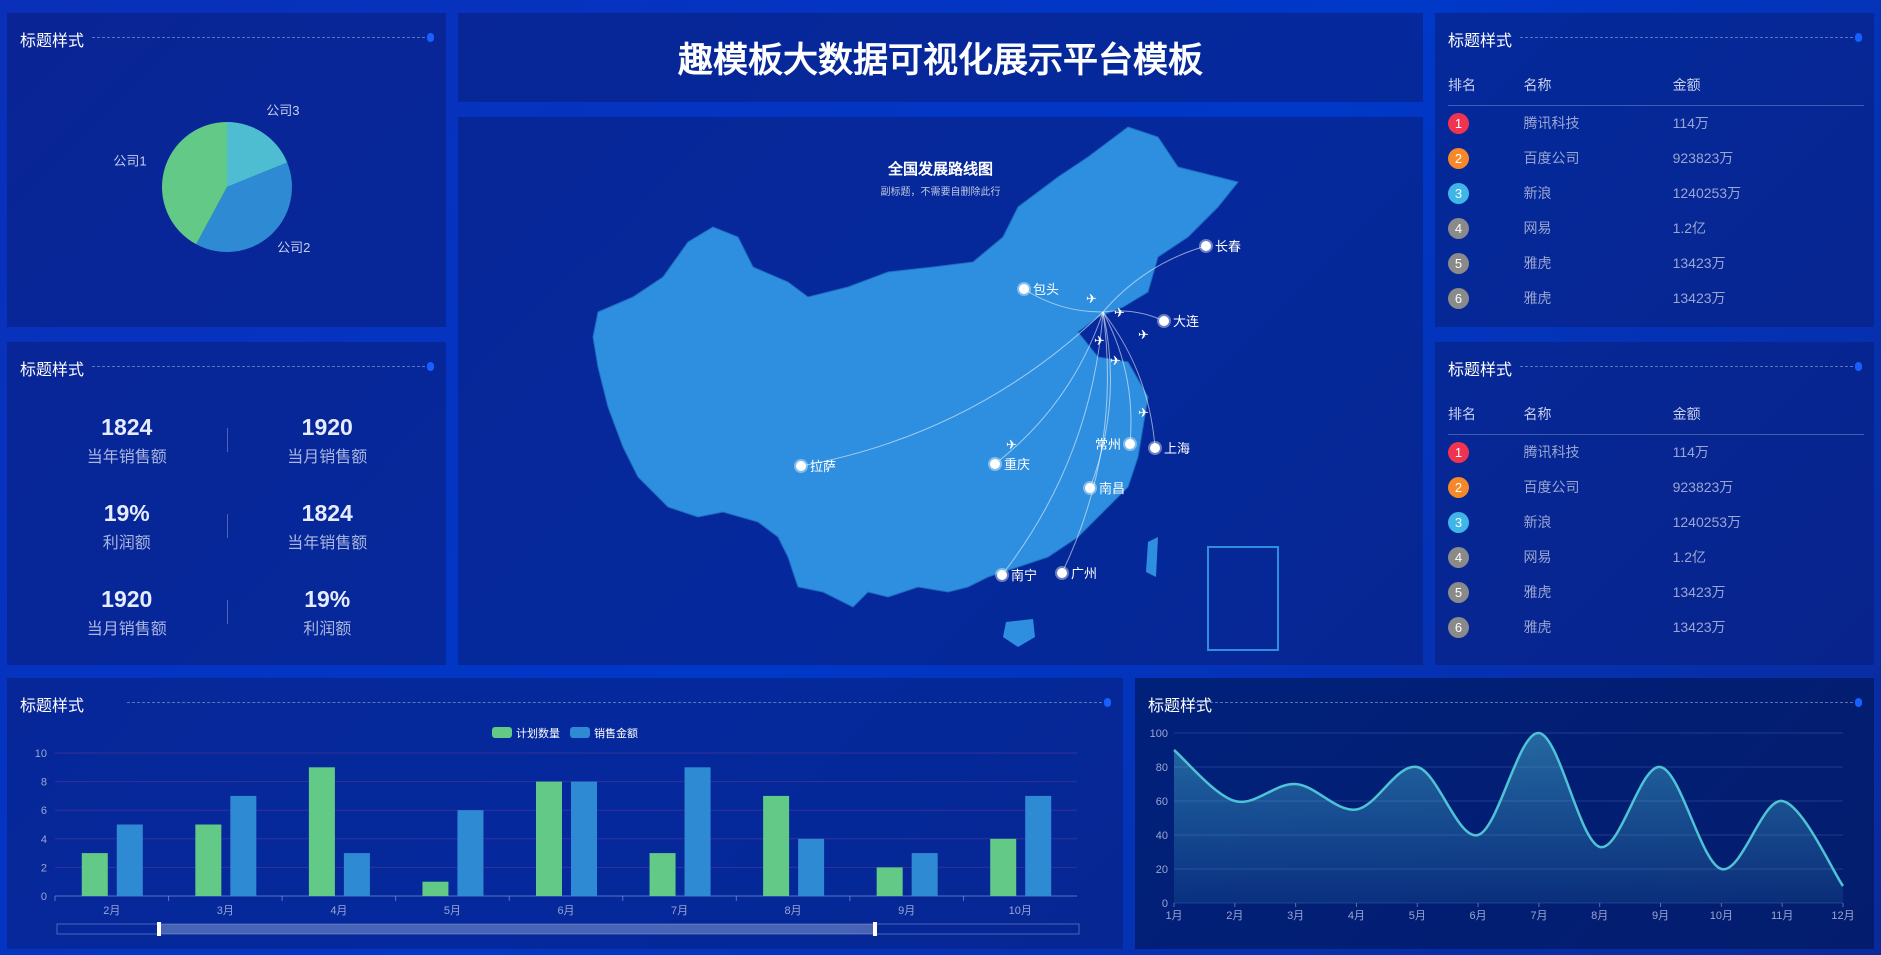  What do you see at coordinates (1690, 123) in the screenshot?
I see `amount: 114万` at bounding box center [1690, 123].